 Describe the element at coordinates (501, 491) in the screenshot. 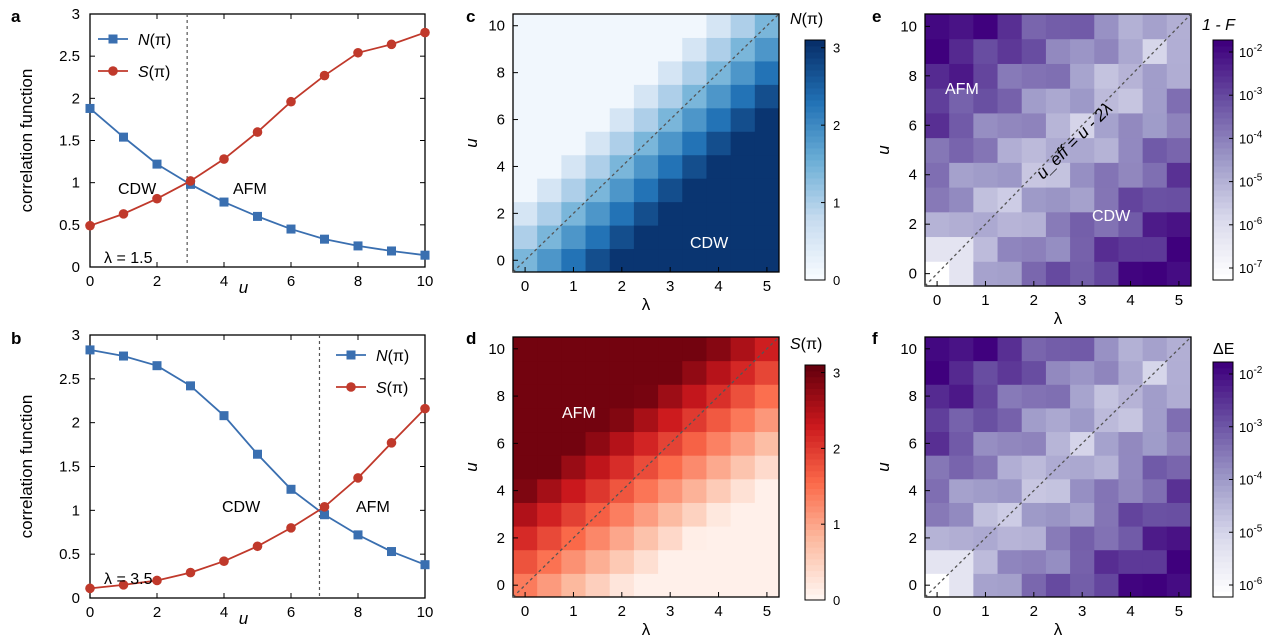

I see `y-tick-label: 4` at that location.